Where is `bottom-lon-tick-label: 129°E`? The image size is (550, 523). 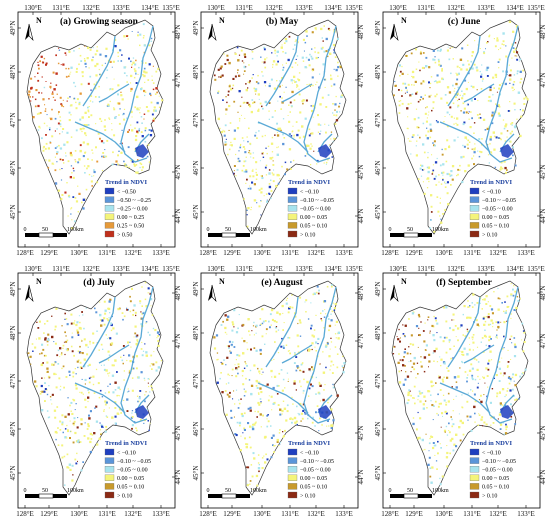 bottom-lon-tick-label: 129°E is located at coordinates (232, 253).